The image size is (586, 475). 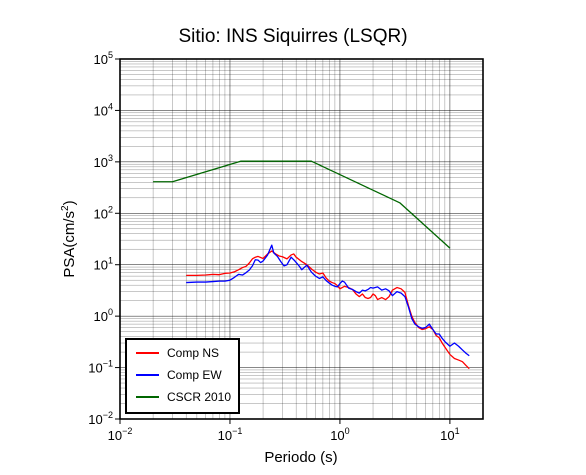 I want to click on y-tick-label: 10², so click(x=103, y=212).